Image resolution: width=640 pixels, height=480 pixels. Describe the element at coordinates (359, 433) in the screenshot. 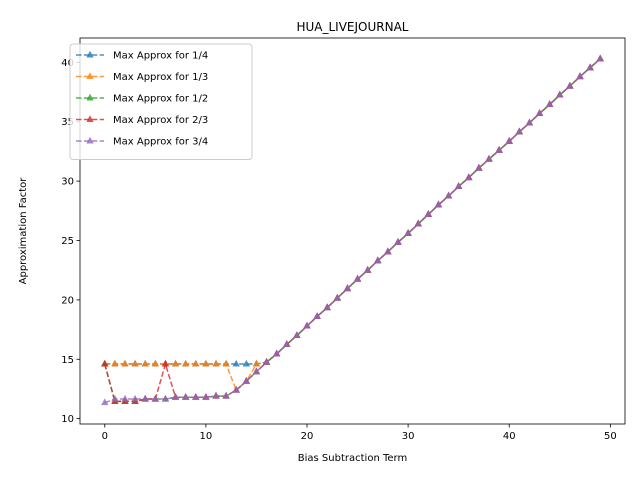

I see `x-axis: 0 10 20 30 40 50` at that location.